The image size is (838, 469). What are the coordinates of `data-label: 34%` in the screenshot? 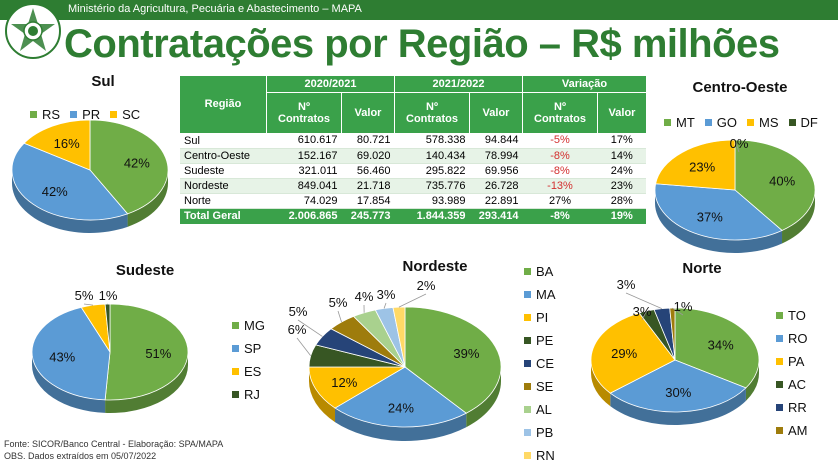 It's located at (721, 344).